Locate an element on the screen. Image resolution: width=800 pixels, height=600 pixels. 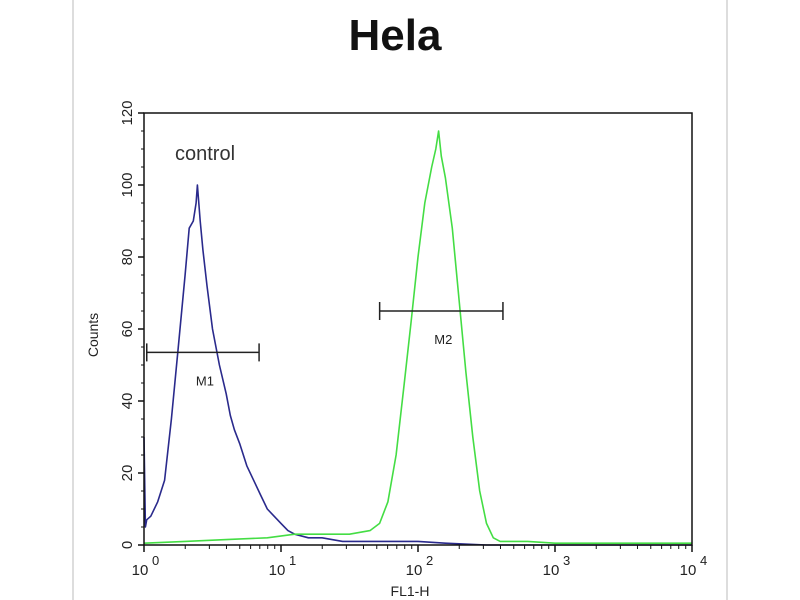
y-tick-label: 60 is located at coordinates (127, 329).